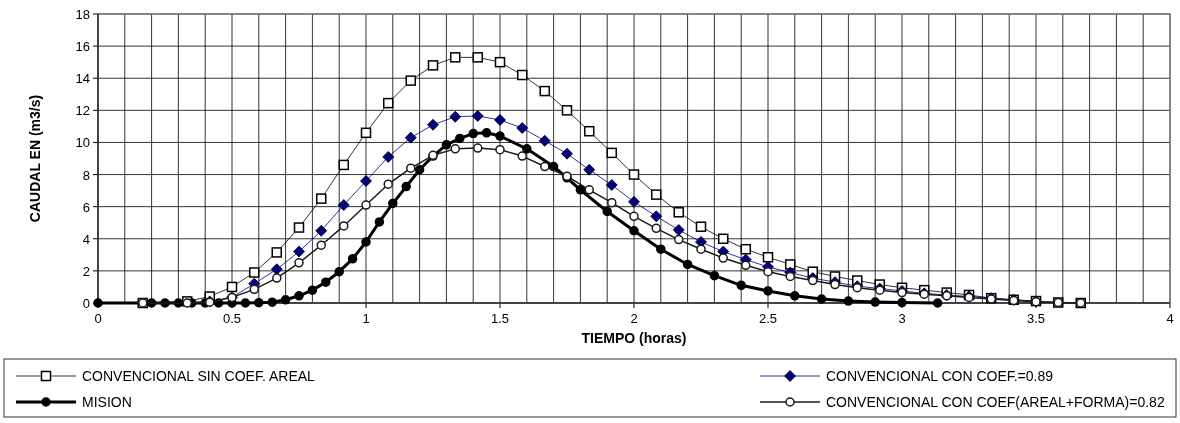  Describe the element at coordinates (35, 158) in the screenshot. I see `y-axis-title: CAUDAL EN (m3/s)` at that location.